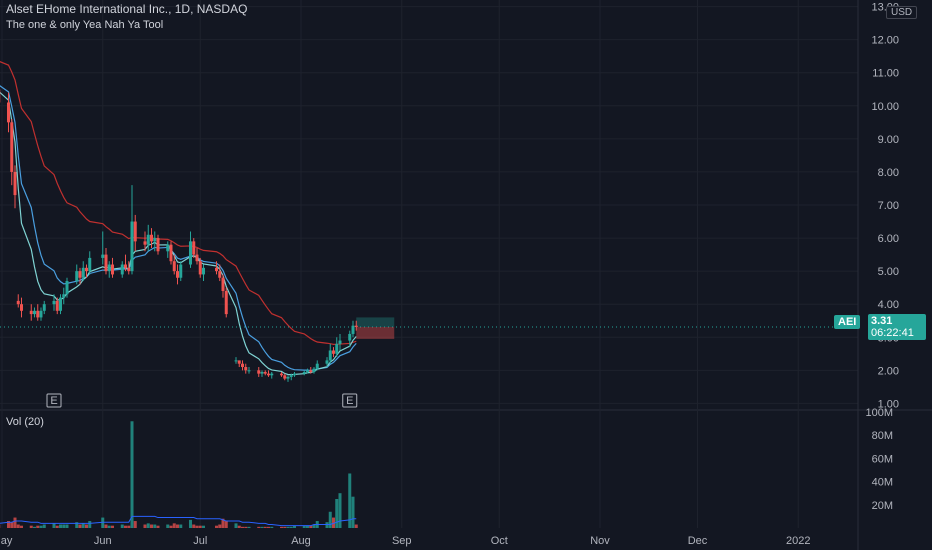 This screenshot has height=550, width=932. I want to click on price-tick: 7.00, so click(888, 206).